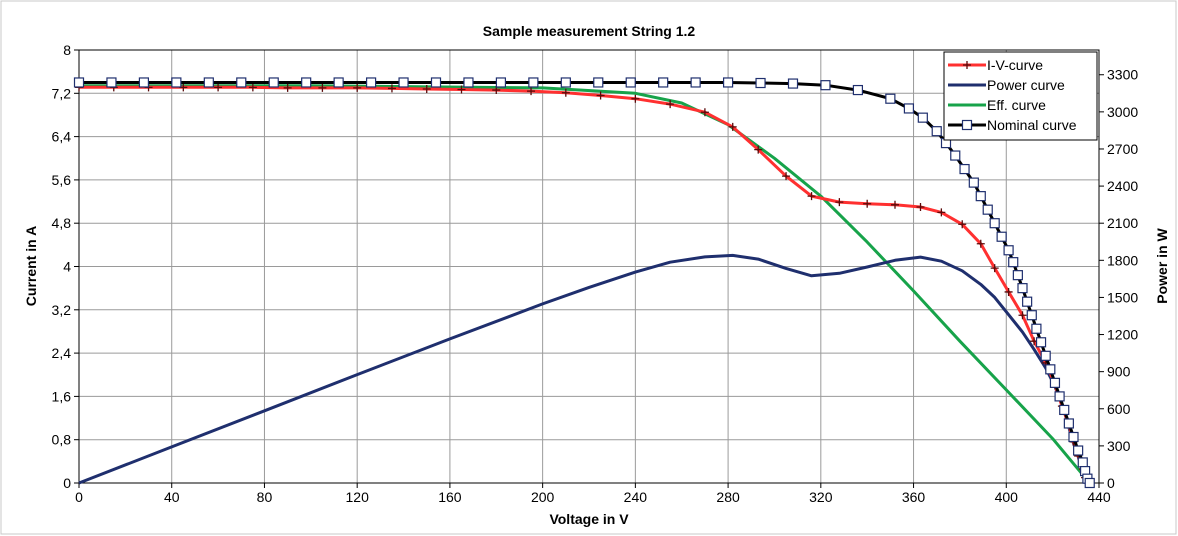 The image size is (1178, 536). What do you see at coordinates (1162, 265) in the screenshot?
I see `y2-axis-label: Power in W` at bounding box center [1162, 265].